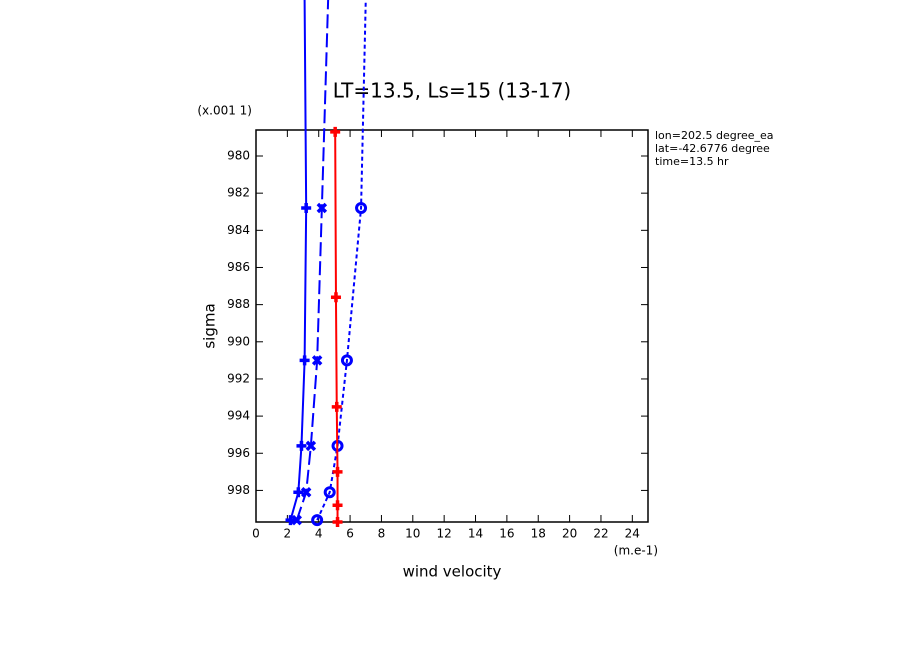 The width and height of the screenshot is (904, 654). I want to click on y-tick-label: 984, so click(238, 230).